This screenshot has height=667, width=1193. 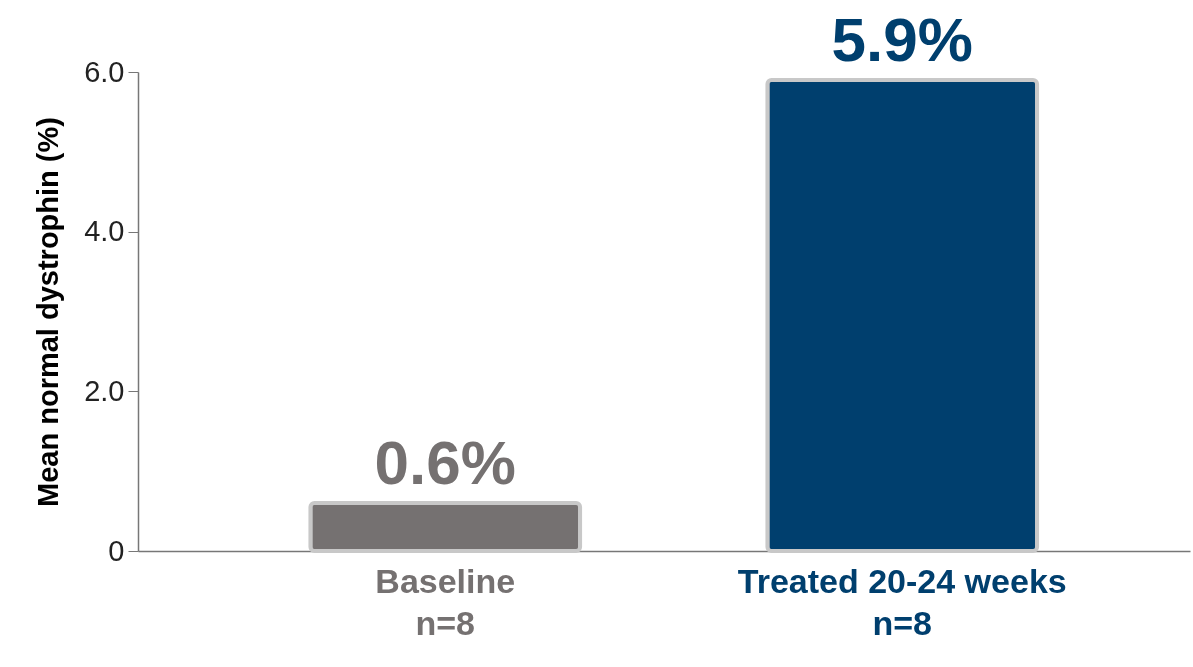 What do you see at coordinates (902, 39) in the screenshot?
I see `data-label: 5.9%` at bounding box center [902, 39].